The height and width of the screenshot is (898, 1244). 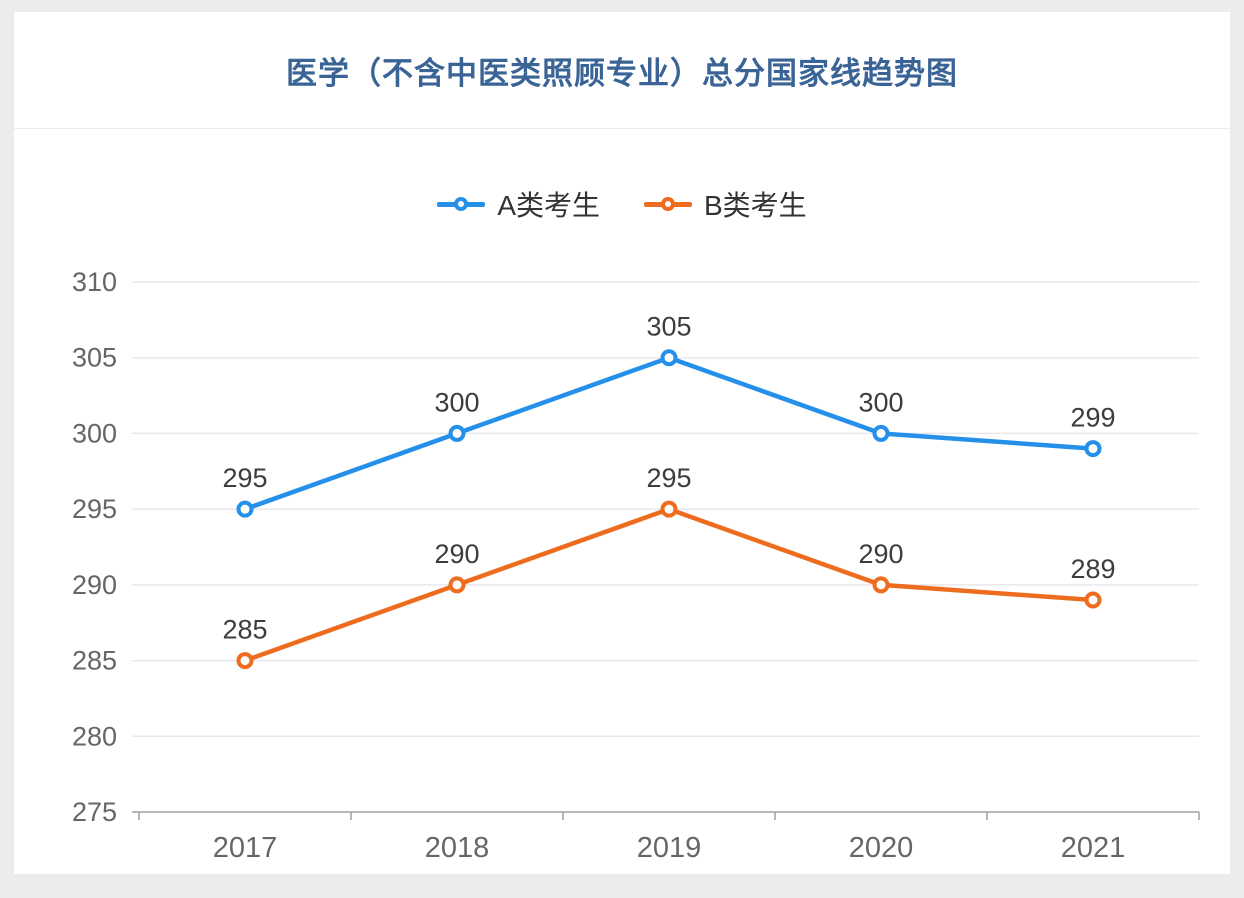 I want to click on svg-text: 2017, so click(x=245, y=848).